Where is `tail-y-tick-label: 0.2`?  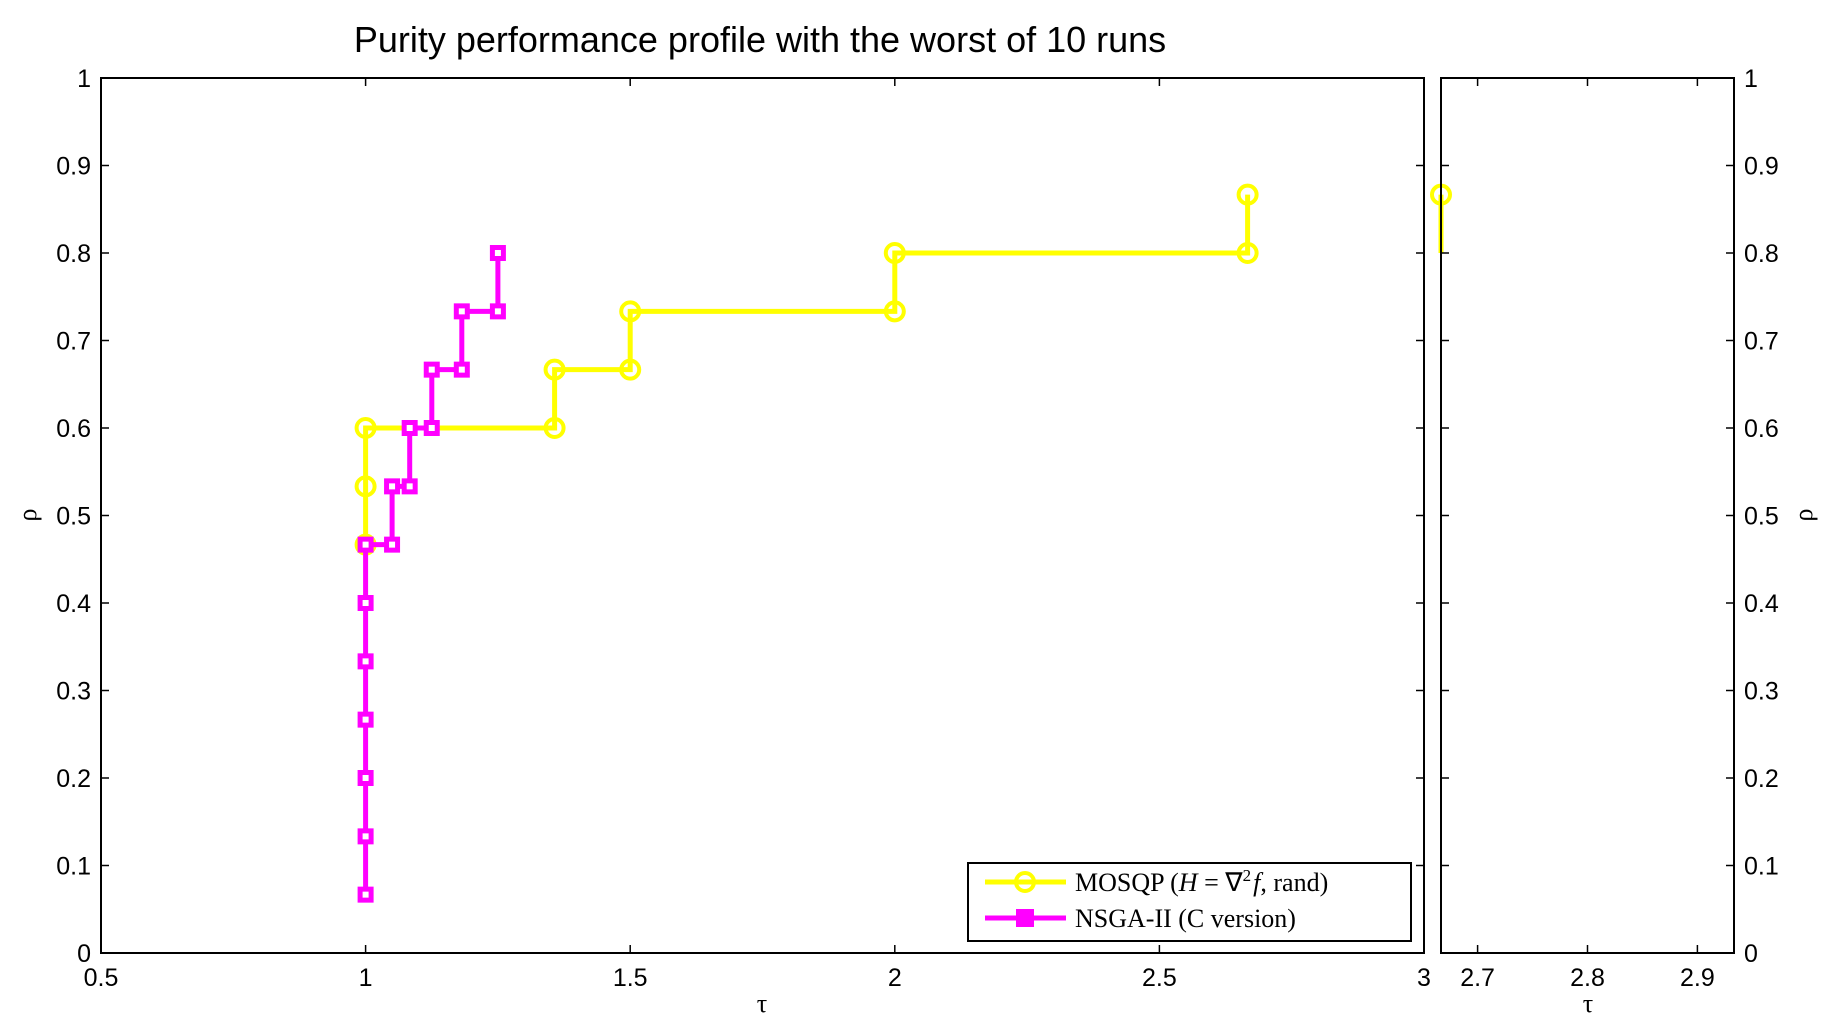
tail-y-tick-label: 0.2 is located at coordinates (1761, 779).